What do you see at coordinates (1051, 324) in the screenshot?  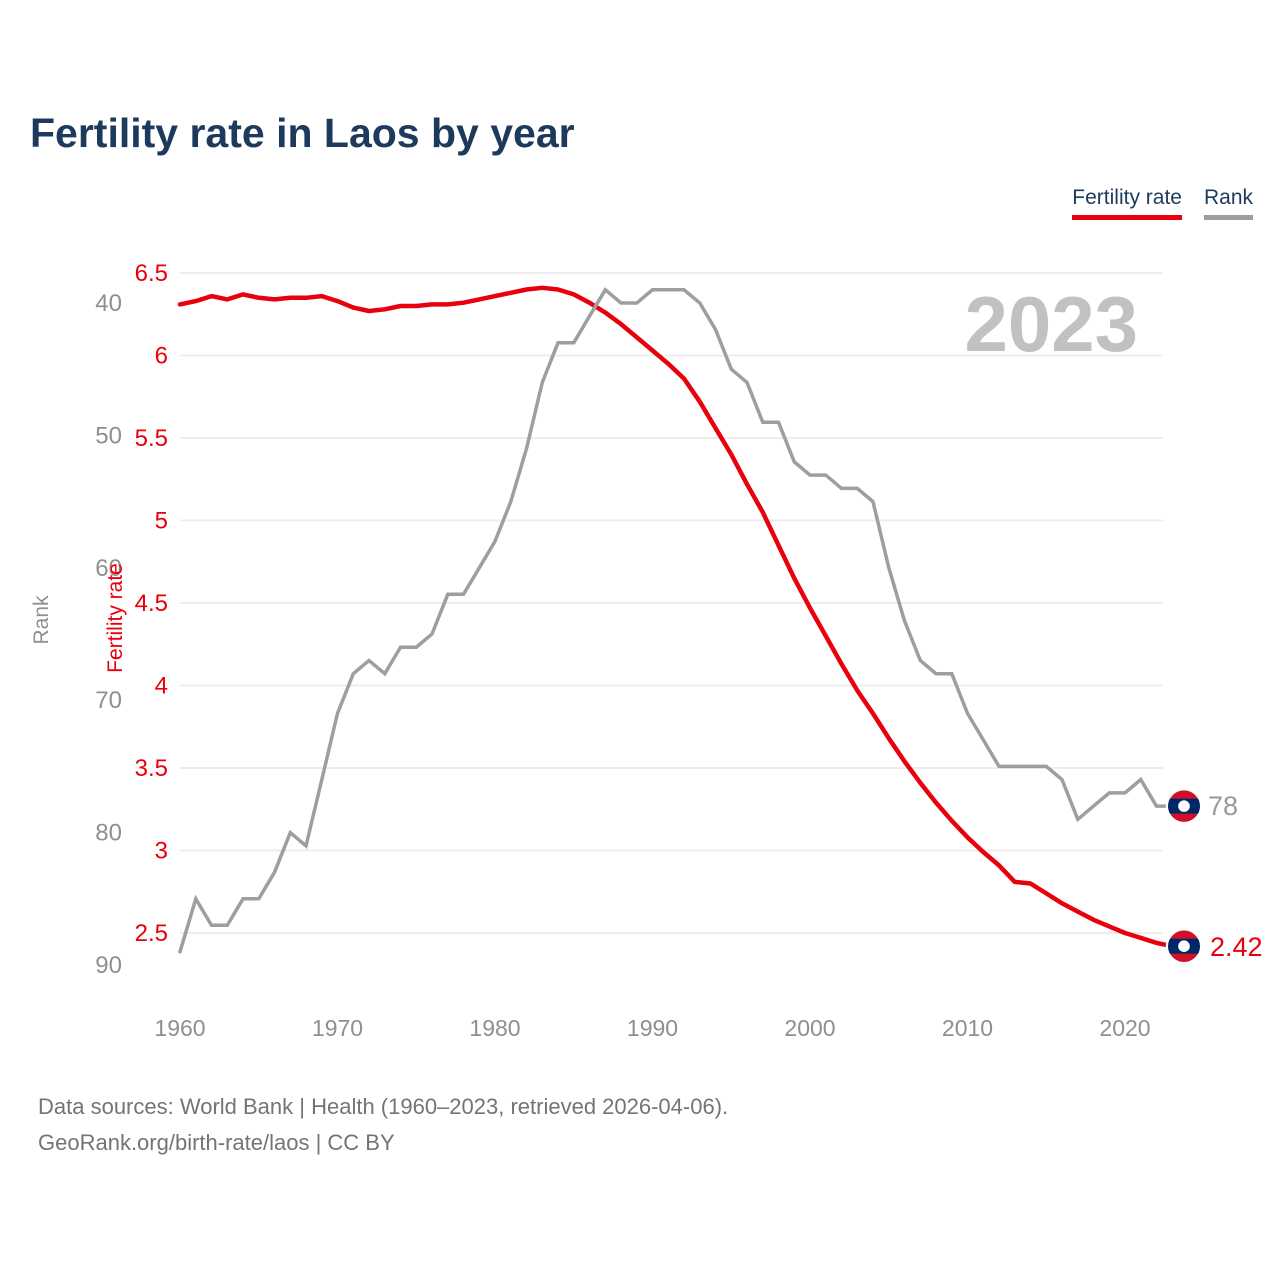 I see `watermark-year: 2023` at bounding box center [1051, 324].